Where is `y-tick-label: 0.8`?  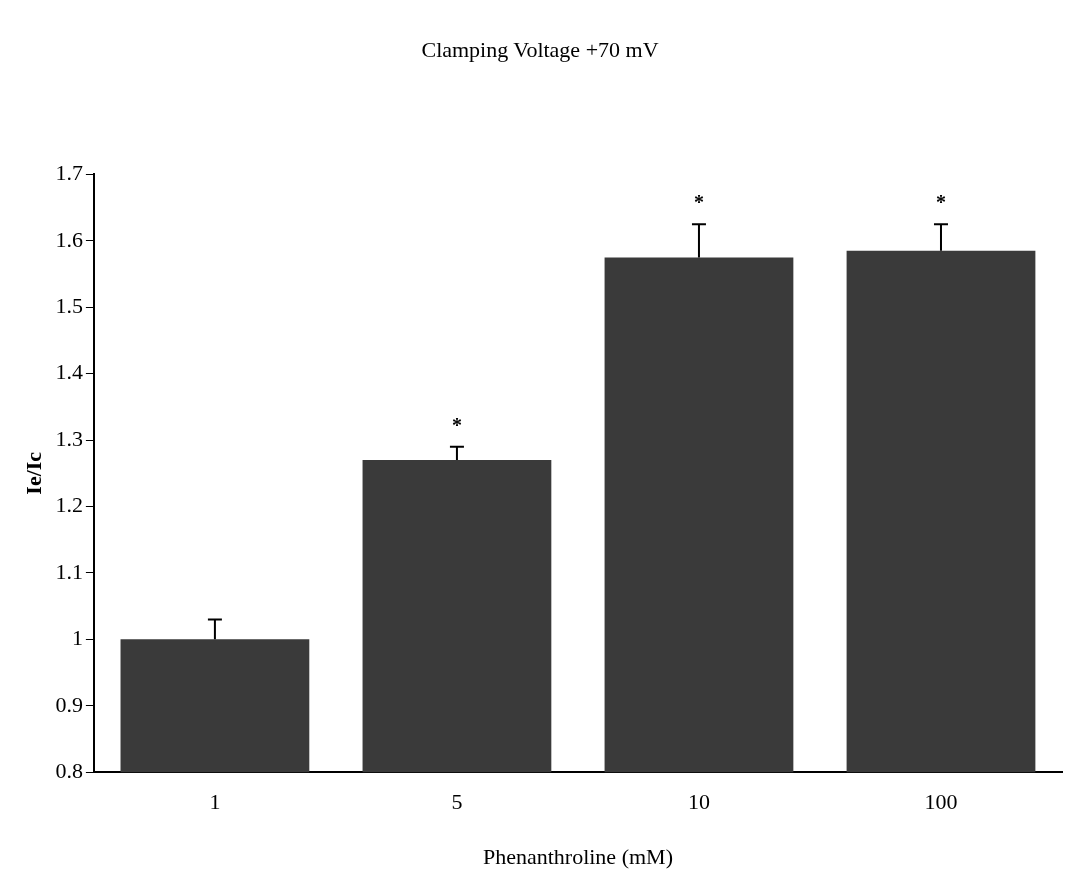 y-tick-label: 0.8 is located at coordinates (69, 770).